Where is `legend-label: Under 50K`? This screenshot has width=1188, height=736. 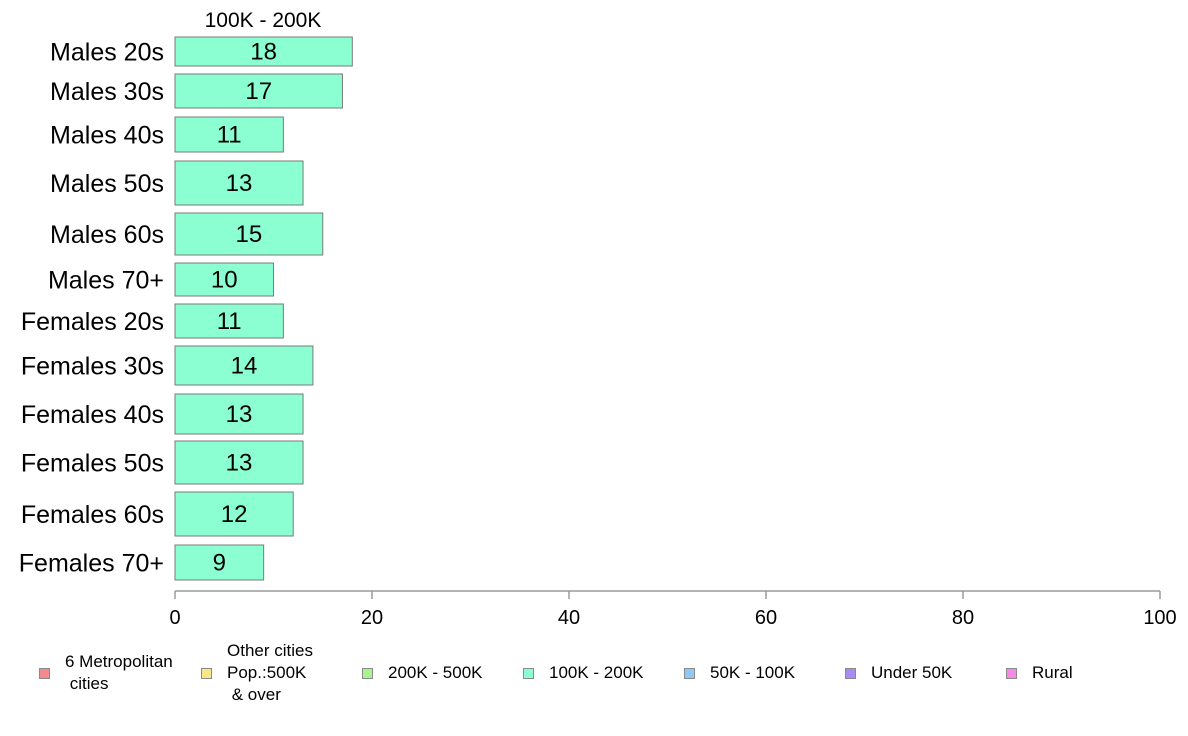 legend-label: Under 50K is located at coordinates (912, 672).